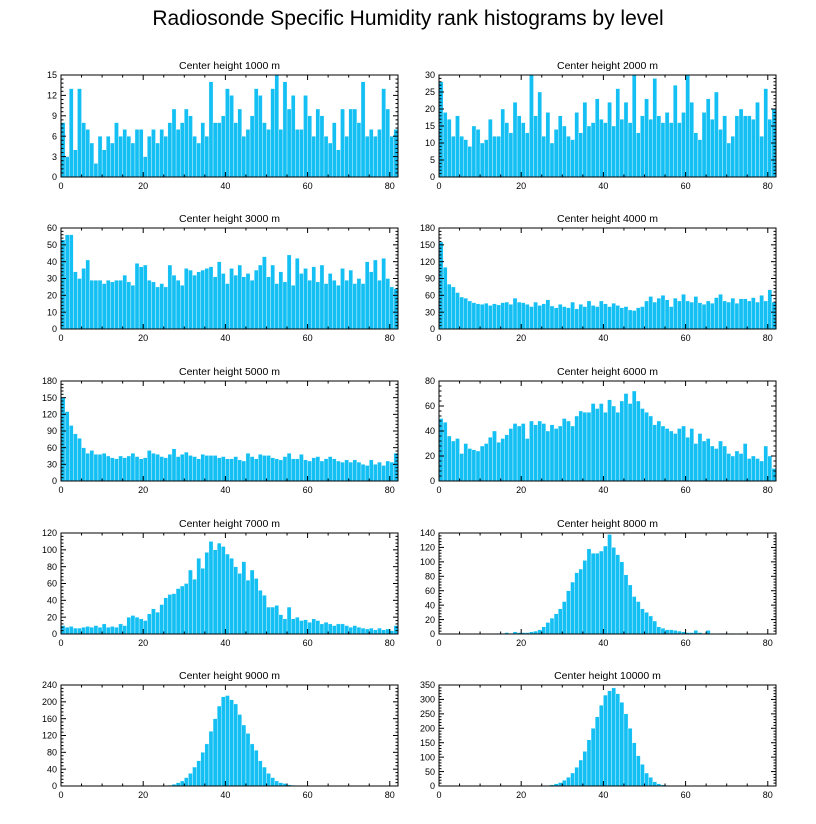 This screenshot has height=824, width=816. I want to click on panel-2-x-tick-label: 0, so click(438, 186).